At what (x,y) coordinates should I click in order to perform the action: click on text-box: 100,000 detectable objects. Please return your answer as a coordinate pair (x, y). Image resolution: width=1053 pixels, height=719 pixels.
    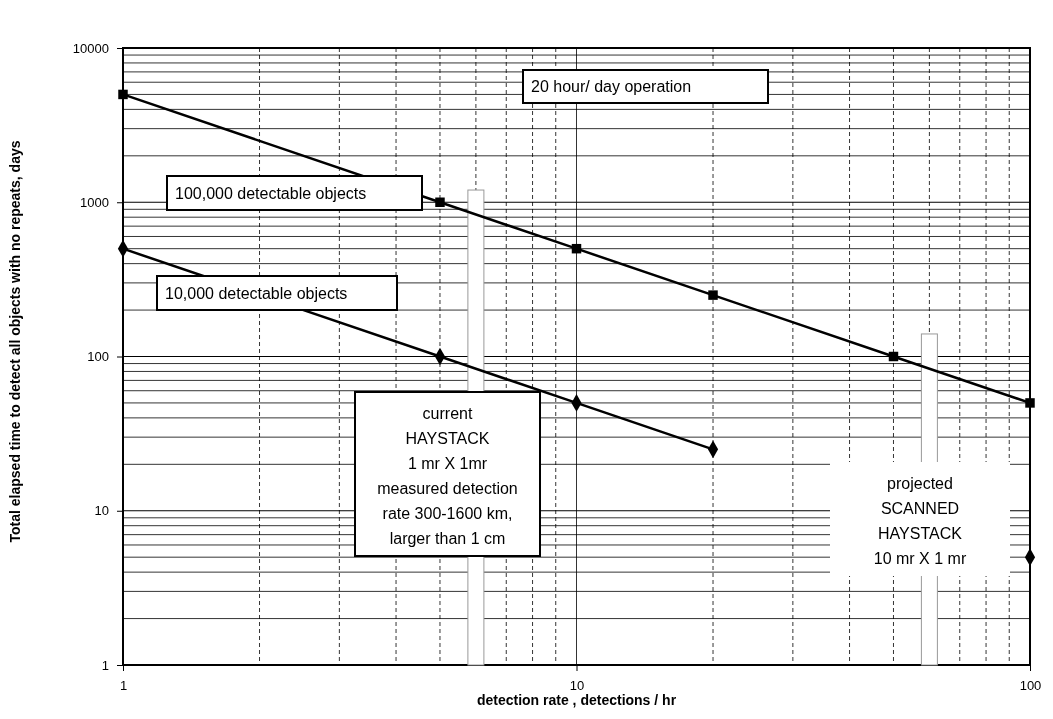
    Looking at the image, I should click on (294, 193).